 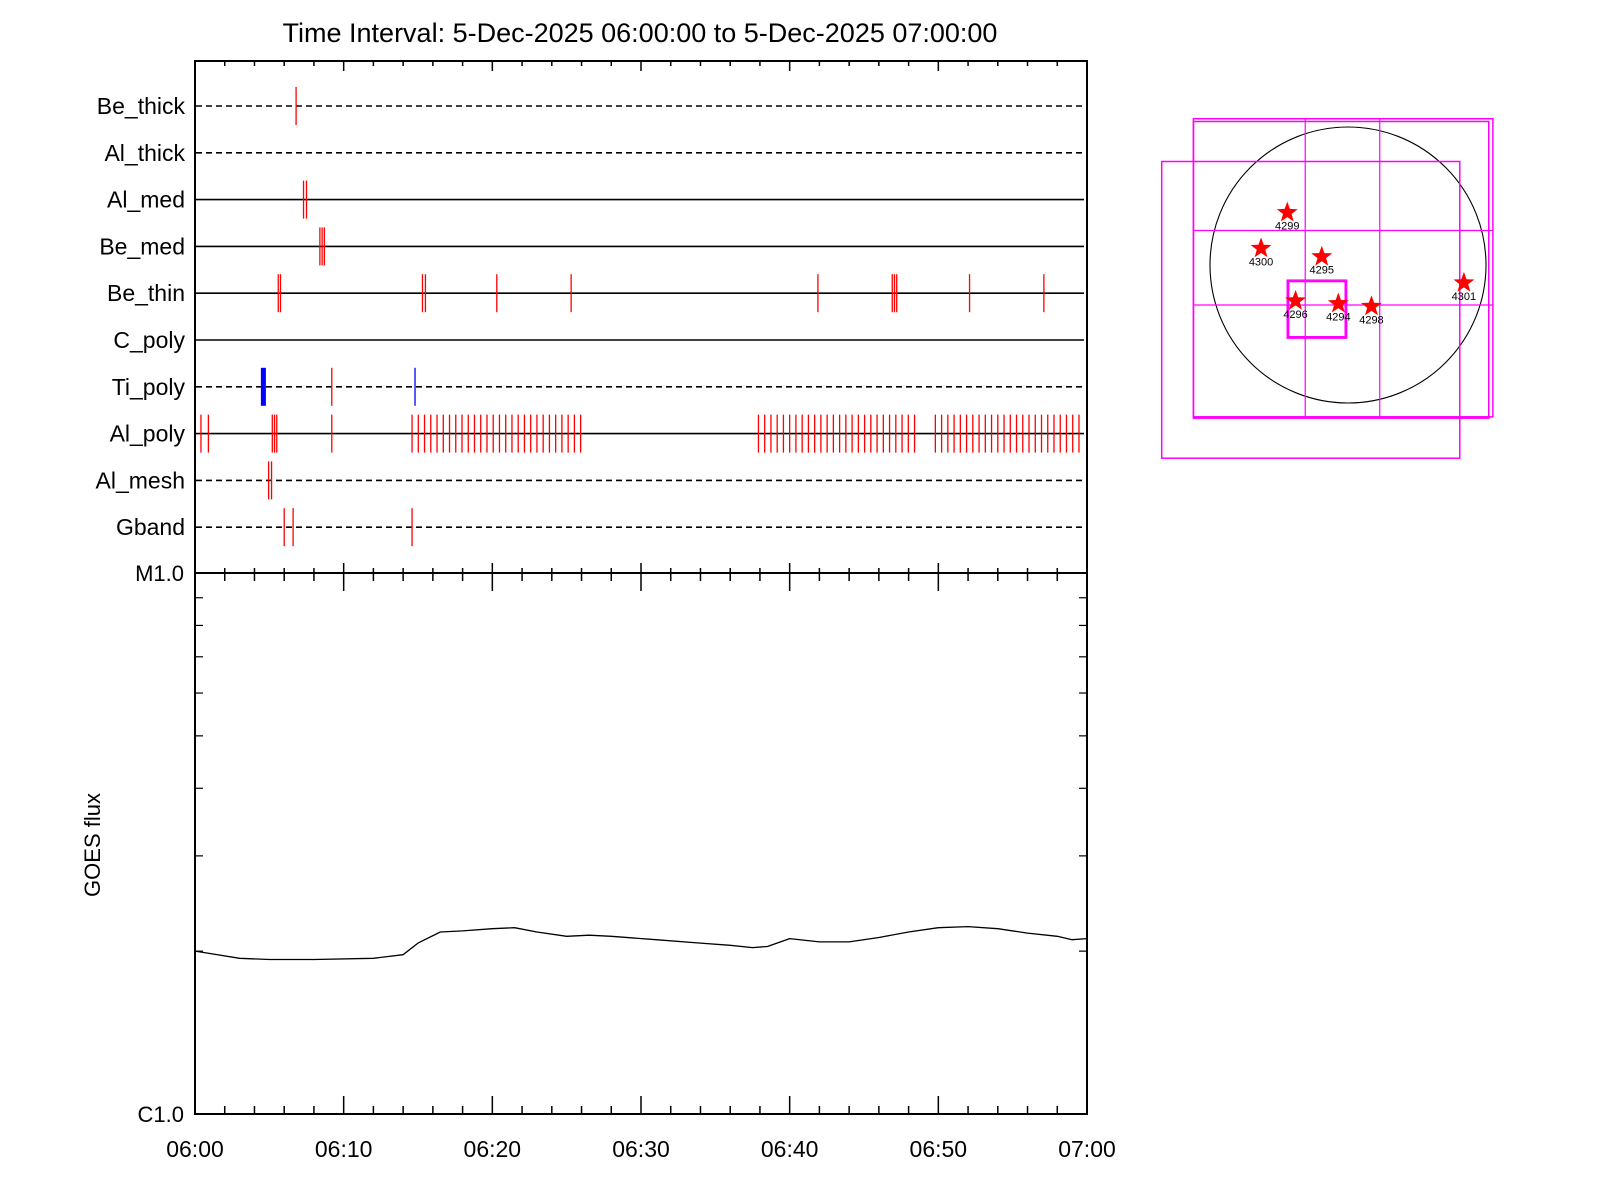 What do you see at coordinates (1338, 318) in the screenshot?
I see `active-region-label: 4294` at bounding box center [1338, 318].